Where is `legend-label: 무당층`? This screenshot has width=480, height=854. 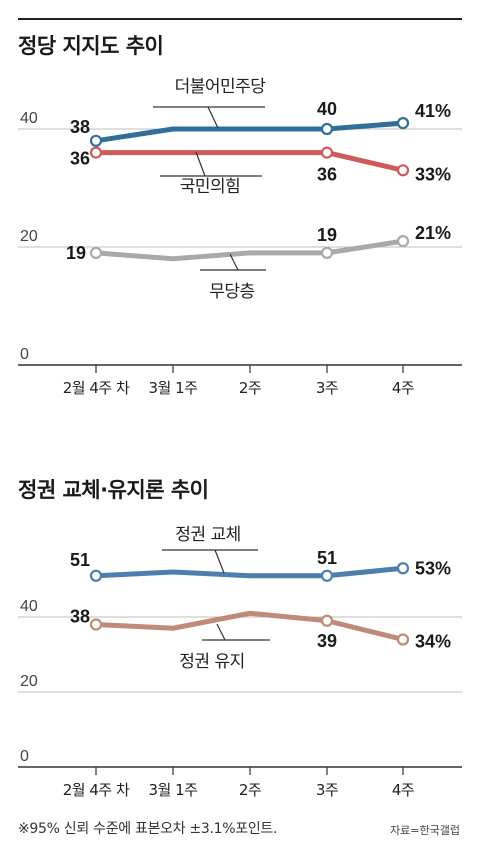 legend-label: 무당층 is located at coordinates (231, 292).